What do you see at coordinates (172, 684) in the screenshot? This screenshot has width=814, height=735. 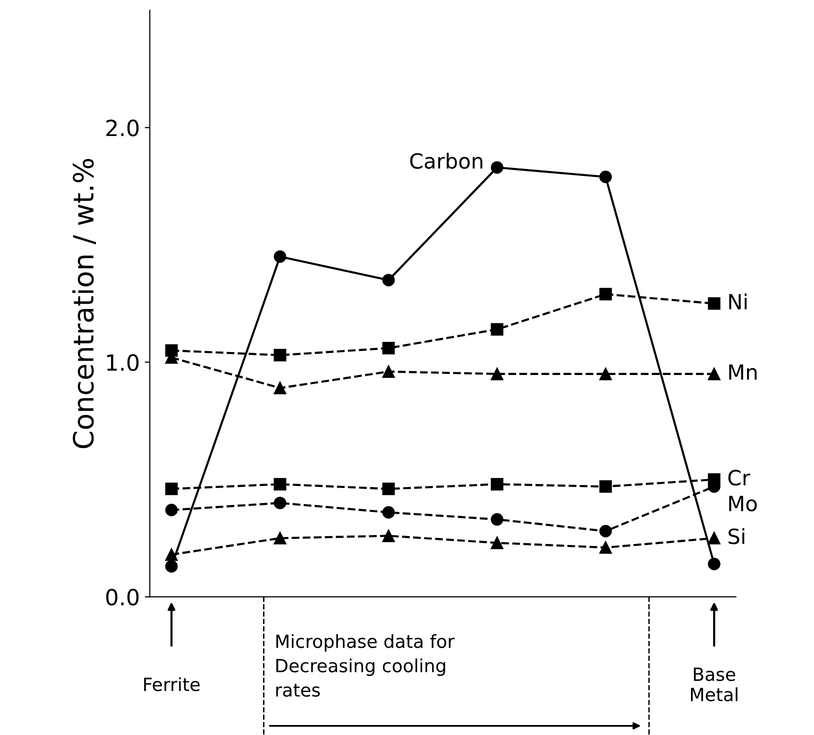 I see `text: Ferrite` at bounding box center [172, 684].